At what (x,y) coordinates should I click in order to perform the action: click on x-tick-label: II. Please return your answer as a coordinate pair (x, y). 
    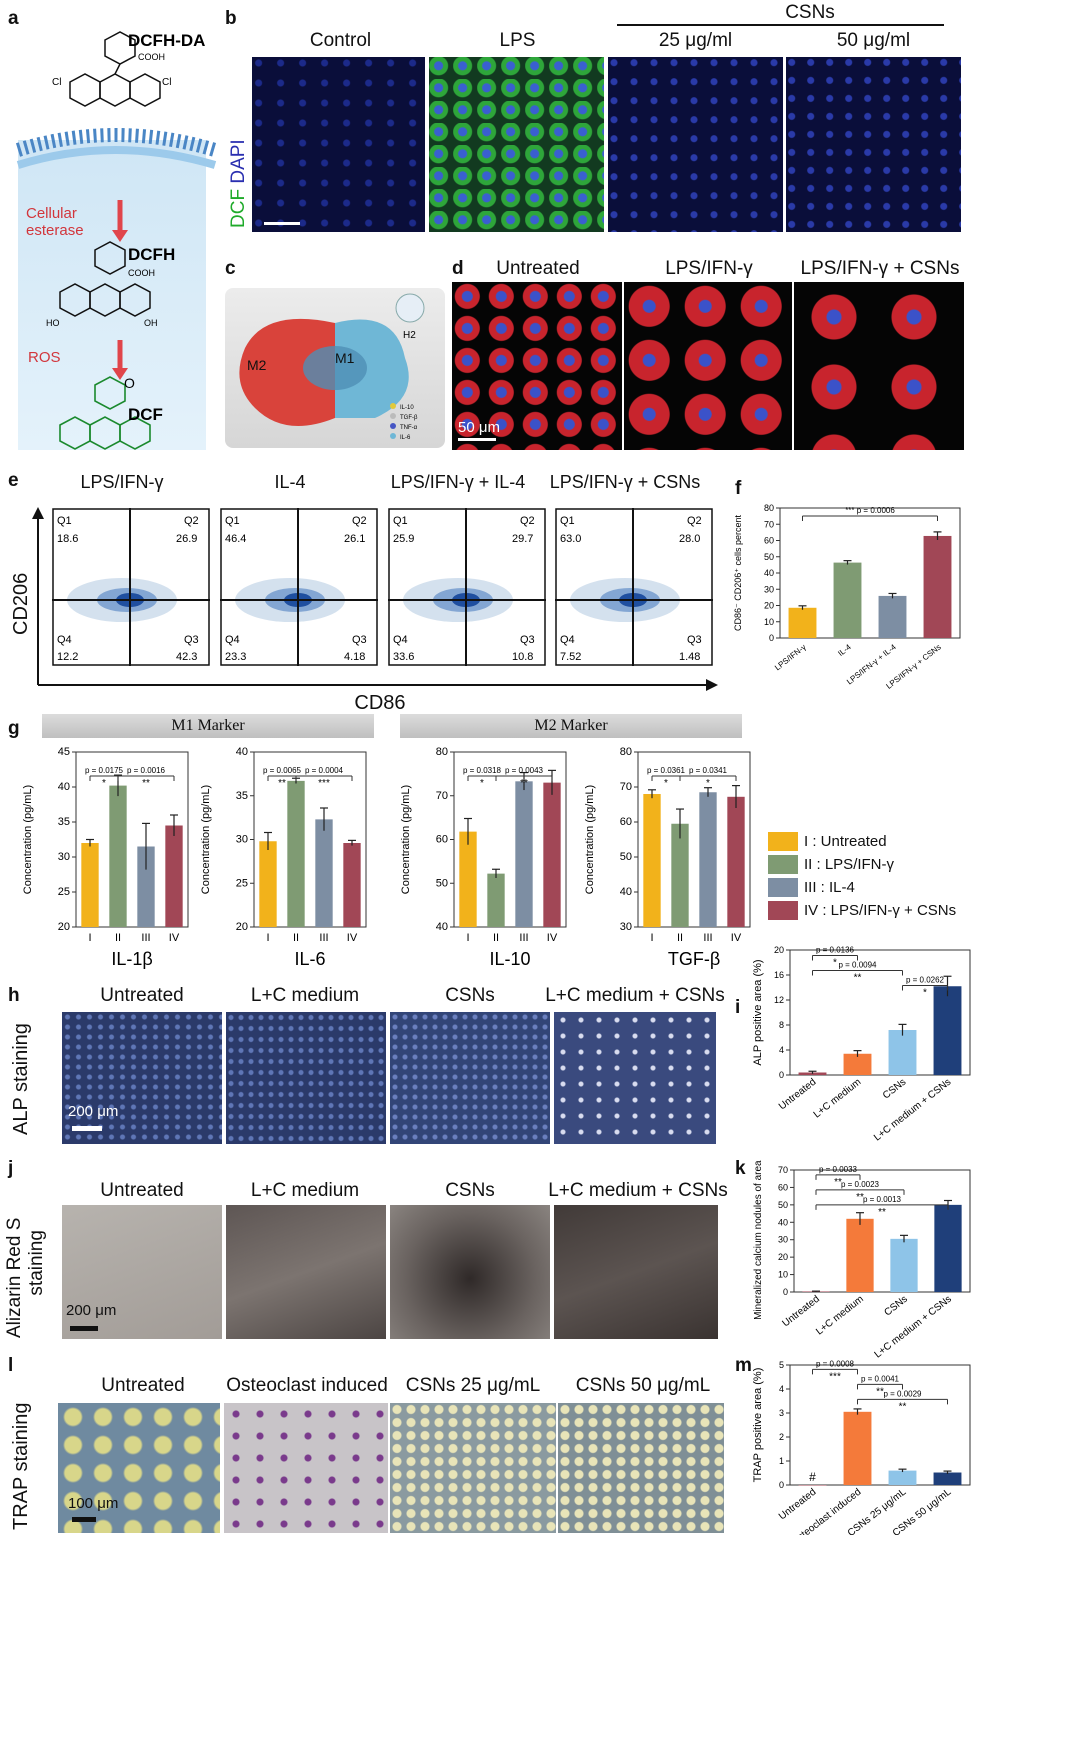
    Looking at the image, I should click on (296, 938).